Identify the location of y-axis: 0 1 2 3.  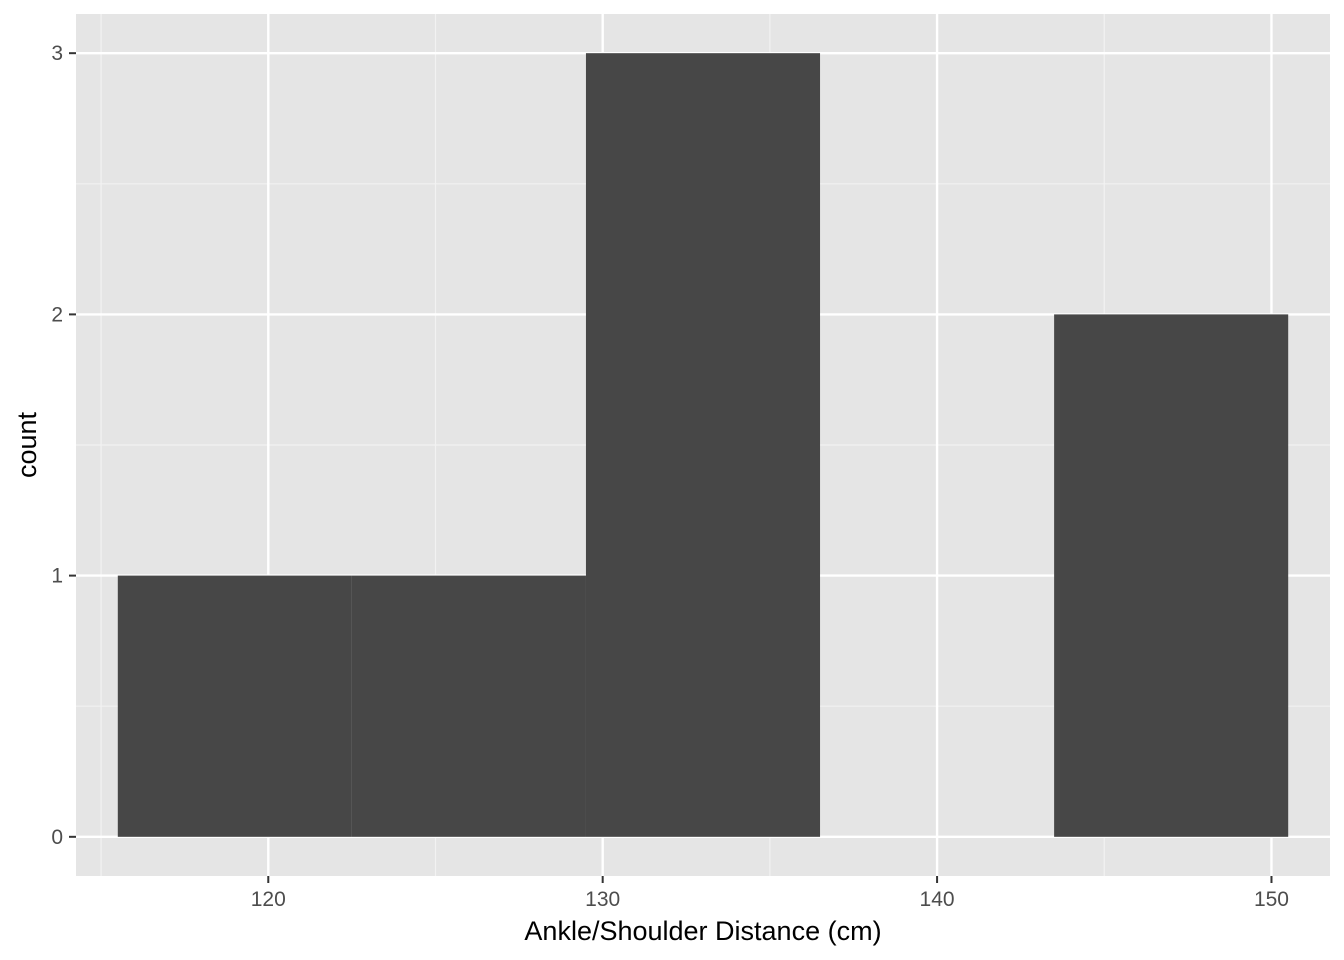
(63, 445).